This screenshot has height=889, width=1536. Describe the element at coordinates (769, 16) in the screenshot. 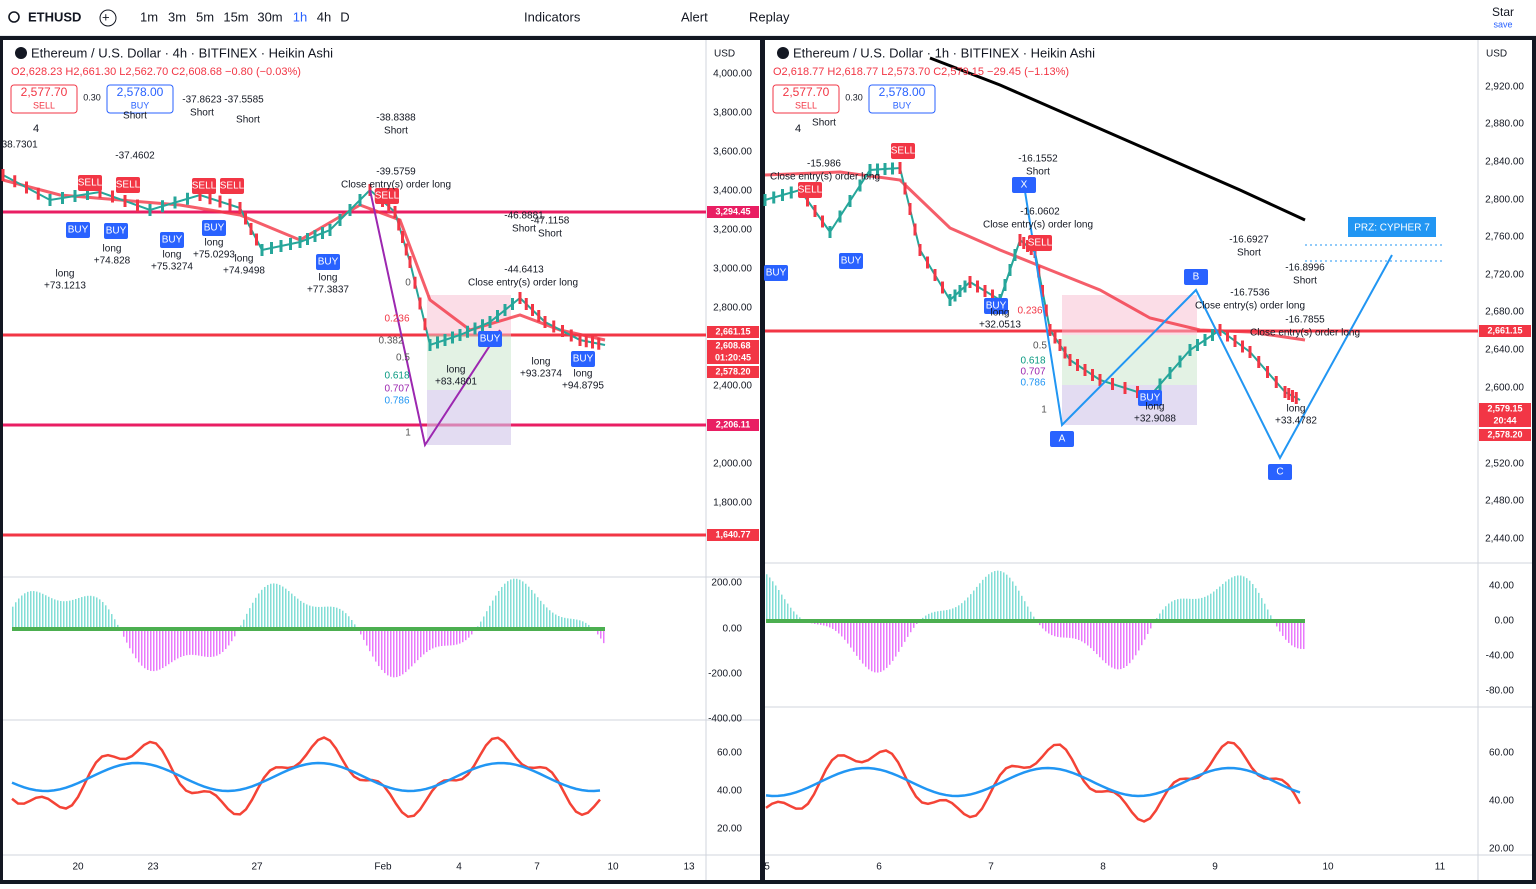

I see `replay-button: Replay` at that location.